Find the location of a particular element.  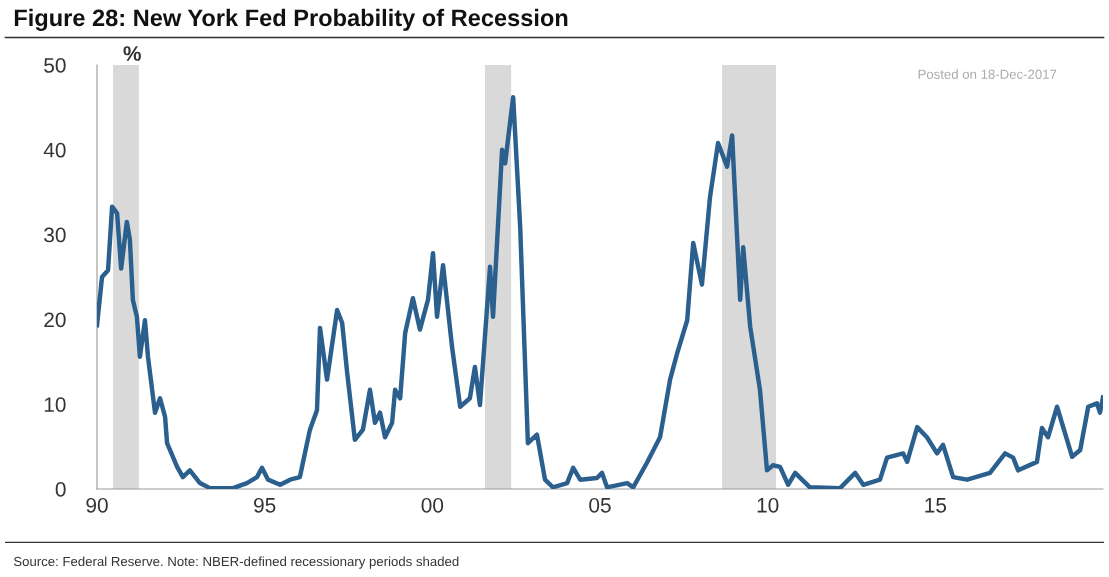

y-axis-title: % is located at coordinates (132, 53).